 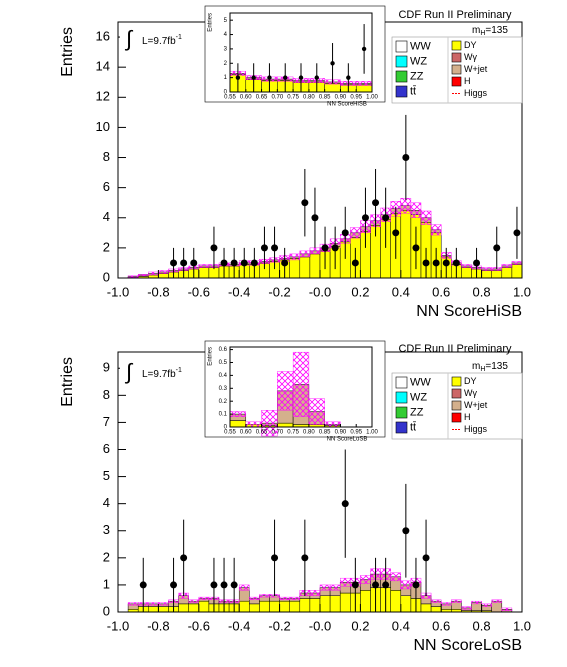 I want to click on x-tick-label: 1.00, so click(x=372, y=433).